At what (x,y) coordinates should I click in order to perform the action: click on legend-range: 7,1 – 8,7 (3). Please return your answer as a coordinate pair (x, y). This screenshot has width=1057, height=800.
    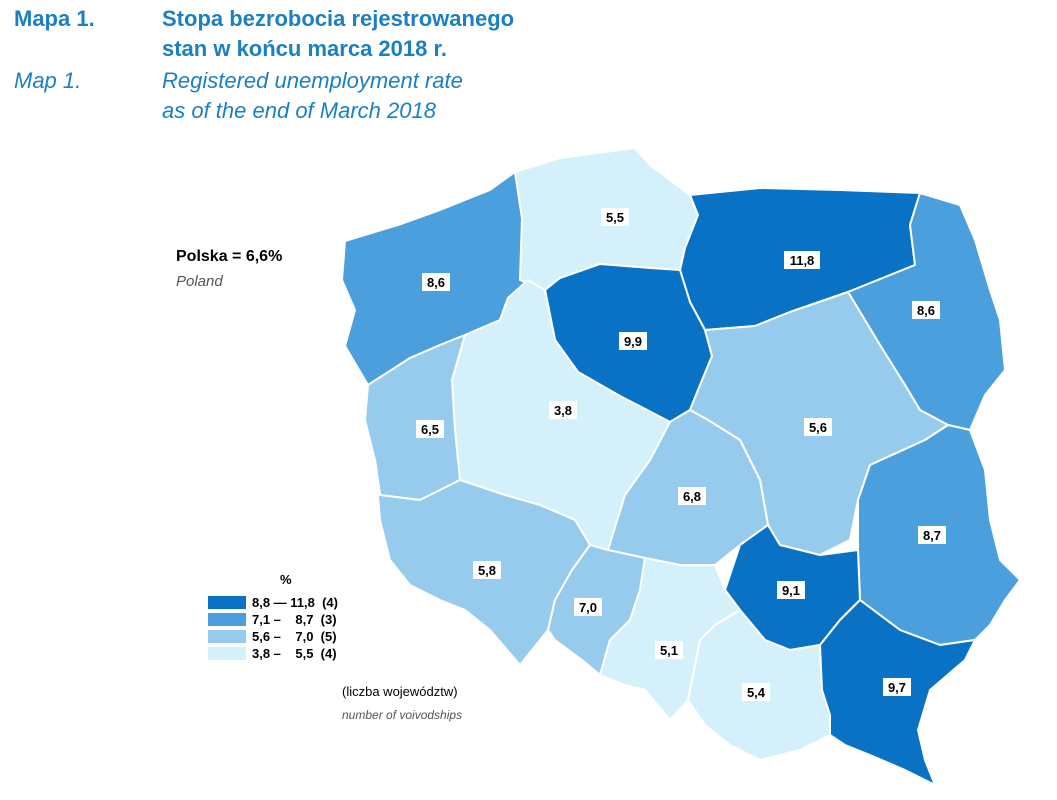
    Looking at the image, I should click on (294, 619).